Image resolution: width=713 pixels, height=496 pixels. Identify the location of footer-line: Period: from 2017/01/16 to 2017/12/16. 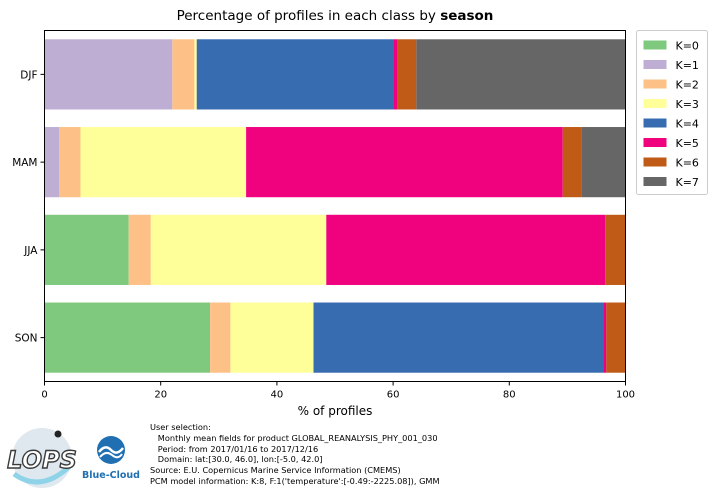
(234, 448).